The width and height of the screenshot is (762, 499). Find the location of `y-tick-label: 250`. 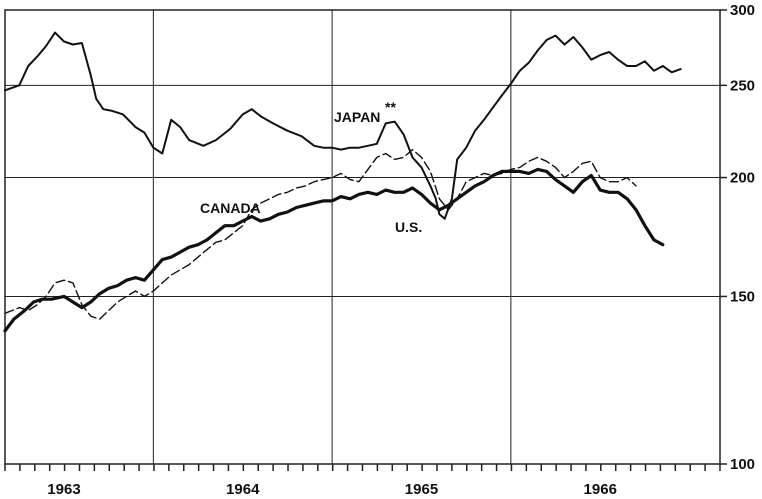

y-tick-label: 250 is located at coordinates (742, 85).